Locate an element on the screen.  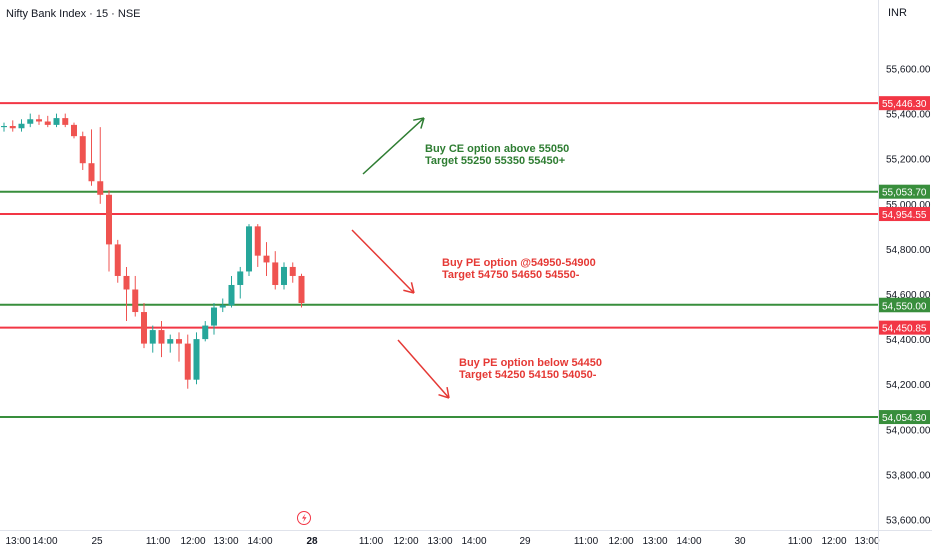
price-tag-support-text: 54,054.30 is located at coordinates (904, 418).